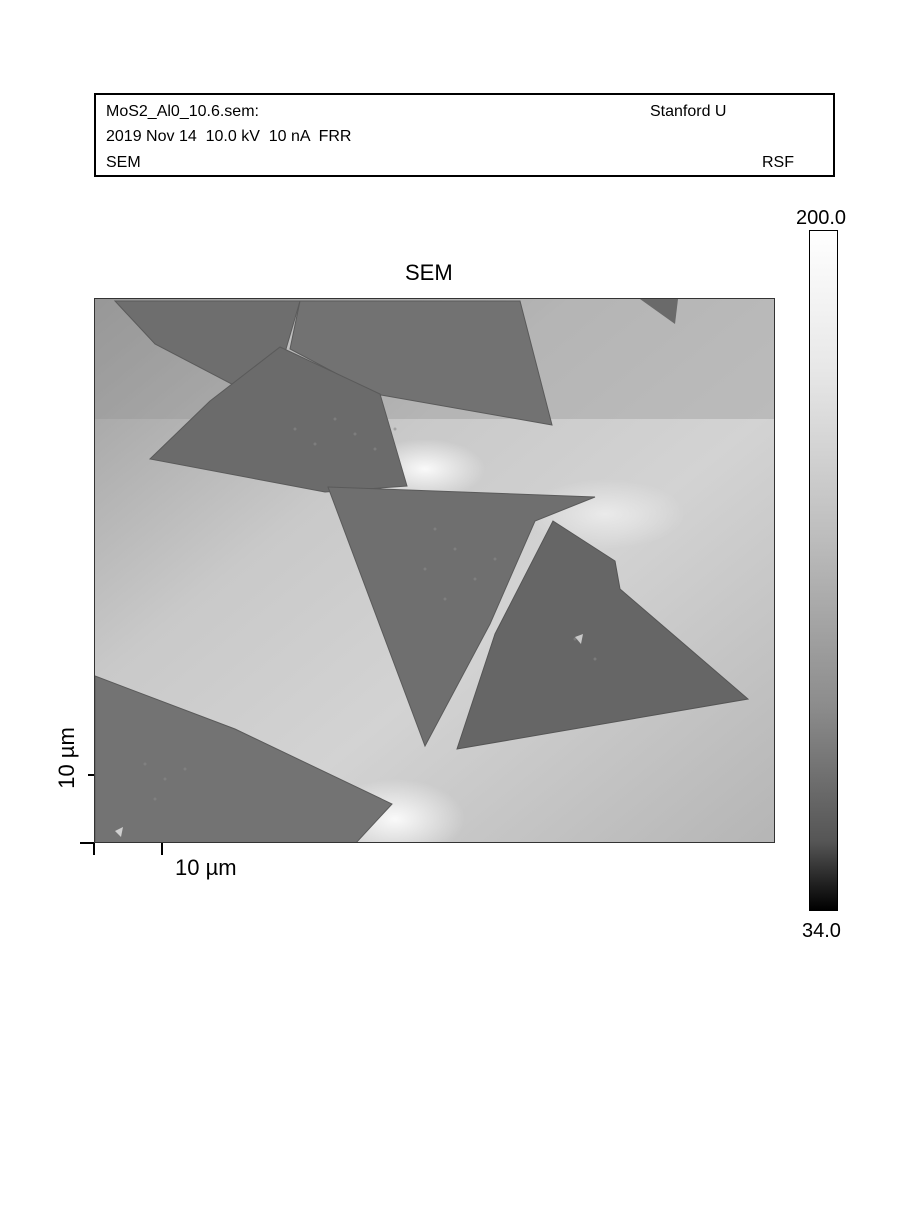  Describe the element at coordinates (429, 272) in the screenshot. I see `image-title: SEM` at that location.